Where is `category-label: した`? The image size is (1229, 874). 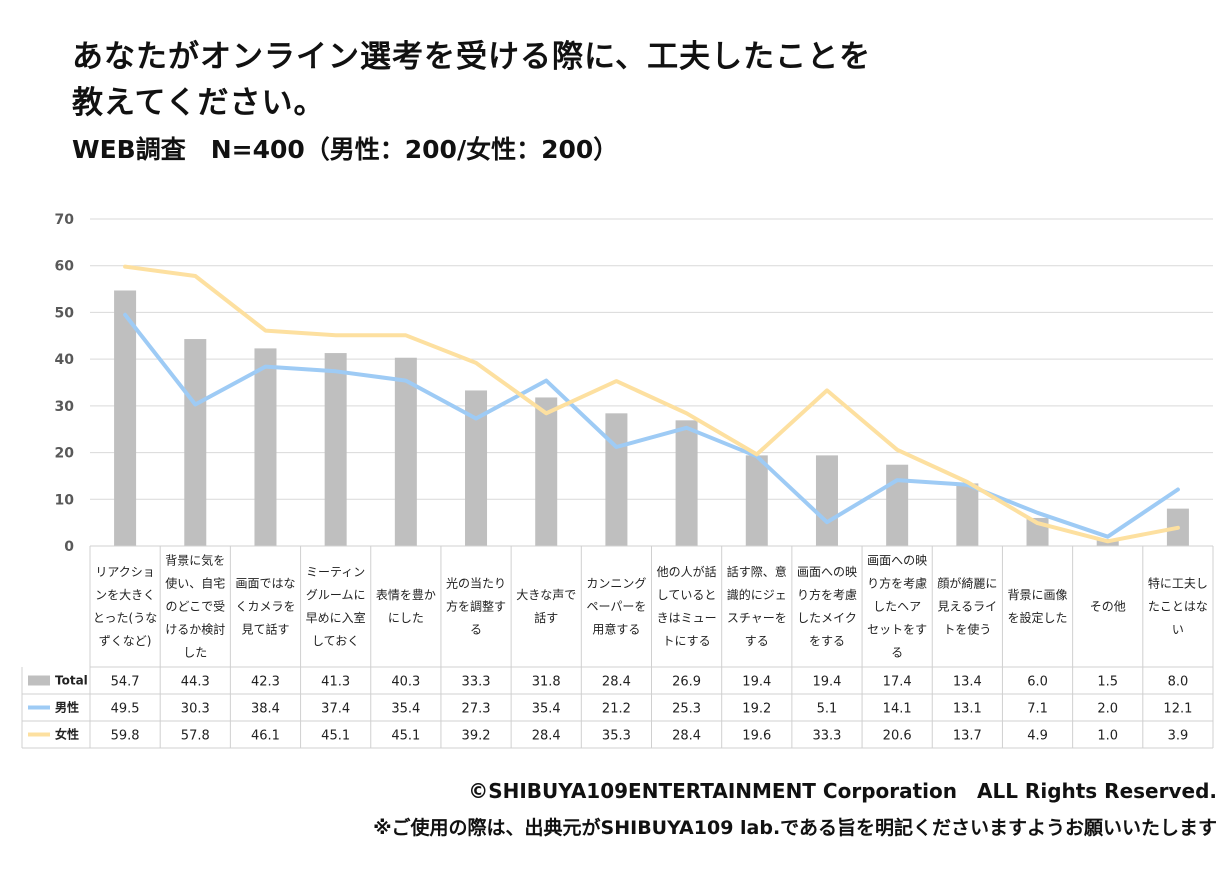
category-label: した is located at coordinates (195, 653).